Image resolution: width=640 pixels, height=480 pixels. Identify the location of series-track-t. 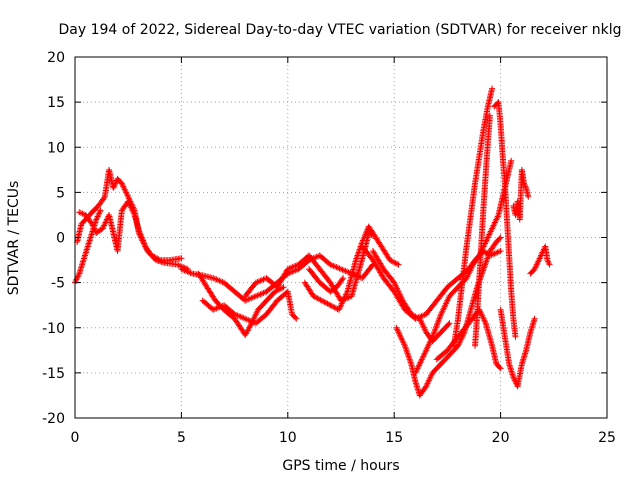
(540, 260).